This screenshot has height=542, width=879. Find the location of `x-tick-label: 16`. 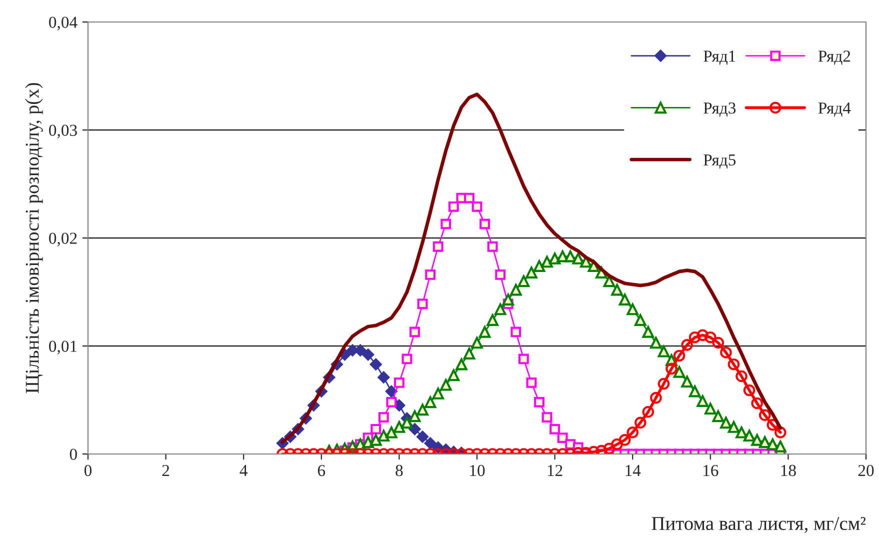

x-tick-label: 16 is located at coordinates (711, 470).